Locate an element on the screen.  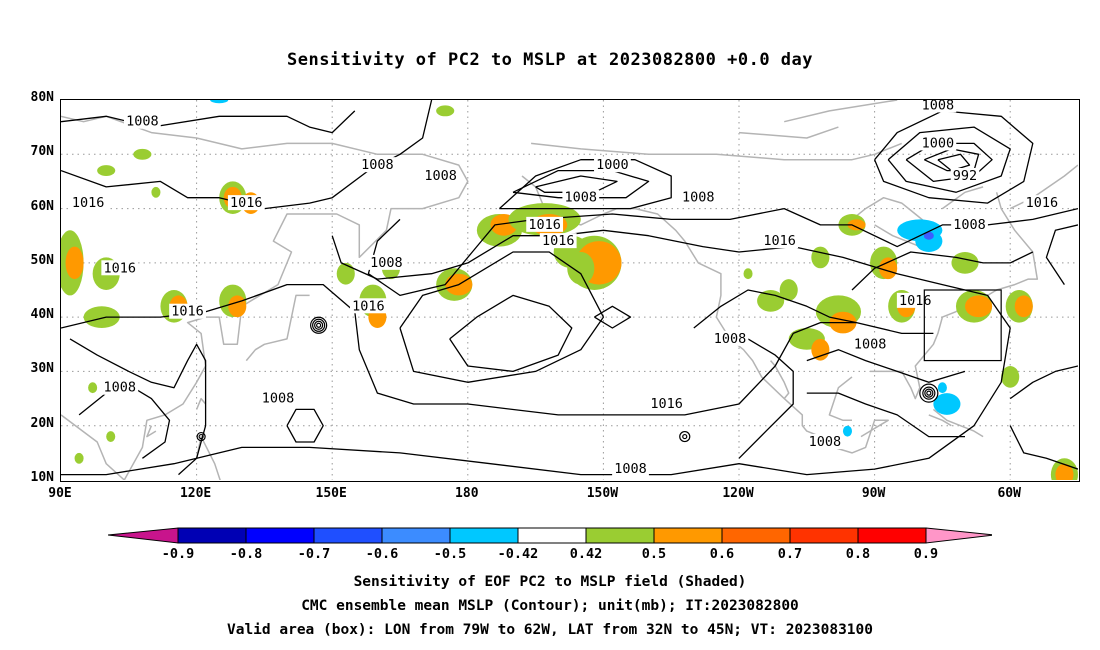
longitude-label: 150W is located at coordinates (602, 493).